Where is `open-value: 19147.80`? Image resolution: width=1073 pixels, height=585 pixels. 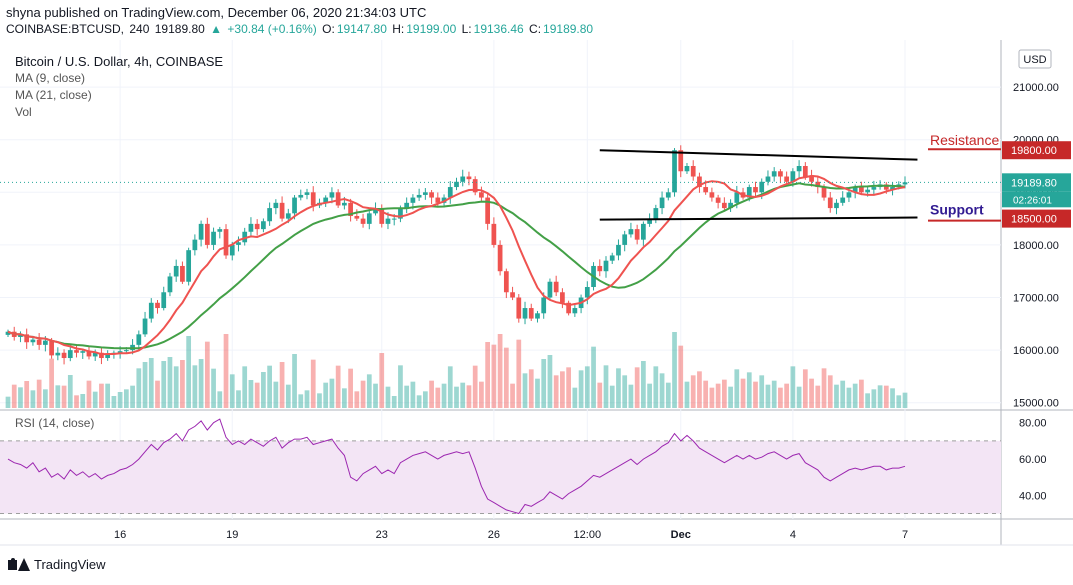
open-value: 19147.80 is located at coordinates (361, 29).